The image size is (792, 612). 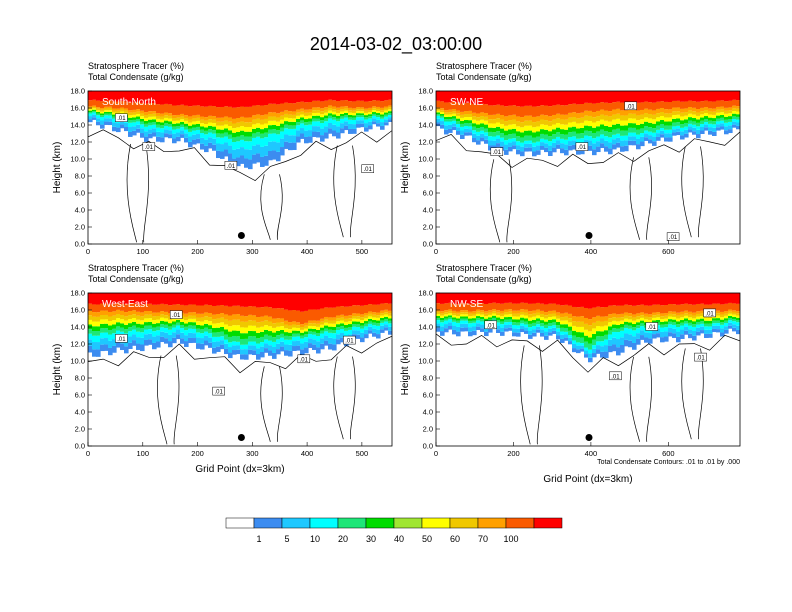 What do you see at coordinates (240, 186) in the screenshot?
I see `condensate-contours` at bounding box center [240, 186].